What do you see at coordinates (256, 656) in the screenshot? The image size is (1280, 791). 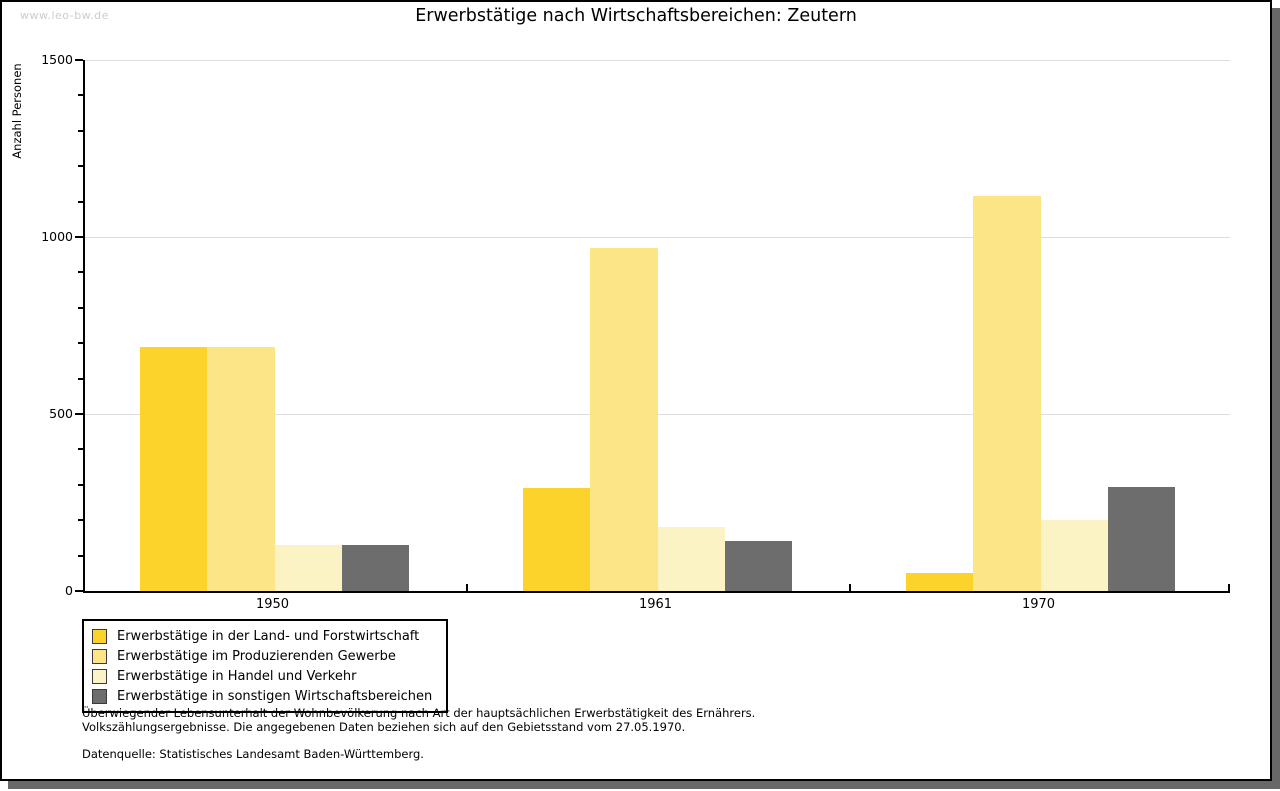 I see `legend-label: Erwerbstätige im Produzierenden Gewerbe` at bounding box center [256, 656].